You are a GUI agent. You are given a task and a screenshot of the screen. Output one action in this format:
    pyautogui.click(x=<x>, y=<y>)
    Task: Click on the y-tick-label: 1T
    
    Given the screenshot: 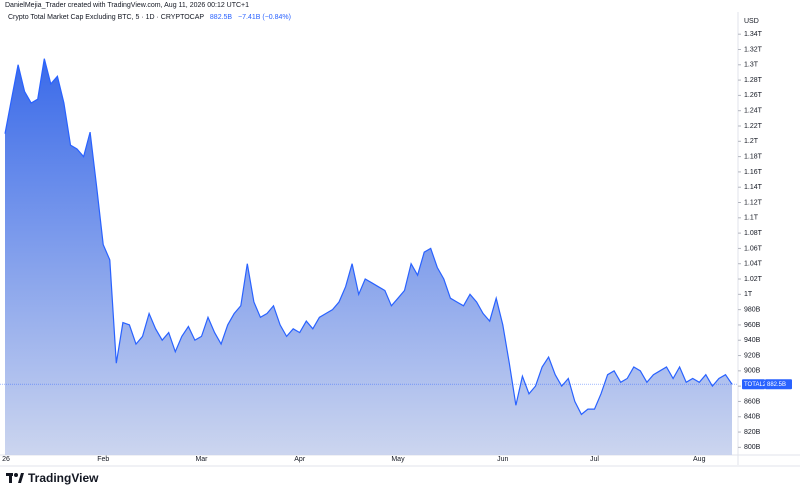 What is the action you would take?
    pyautogui.click(x=748, y=294)
    